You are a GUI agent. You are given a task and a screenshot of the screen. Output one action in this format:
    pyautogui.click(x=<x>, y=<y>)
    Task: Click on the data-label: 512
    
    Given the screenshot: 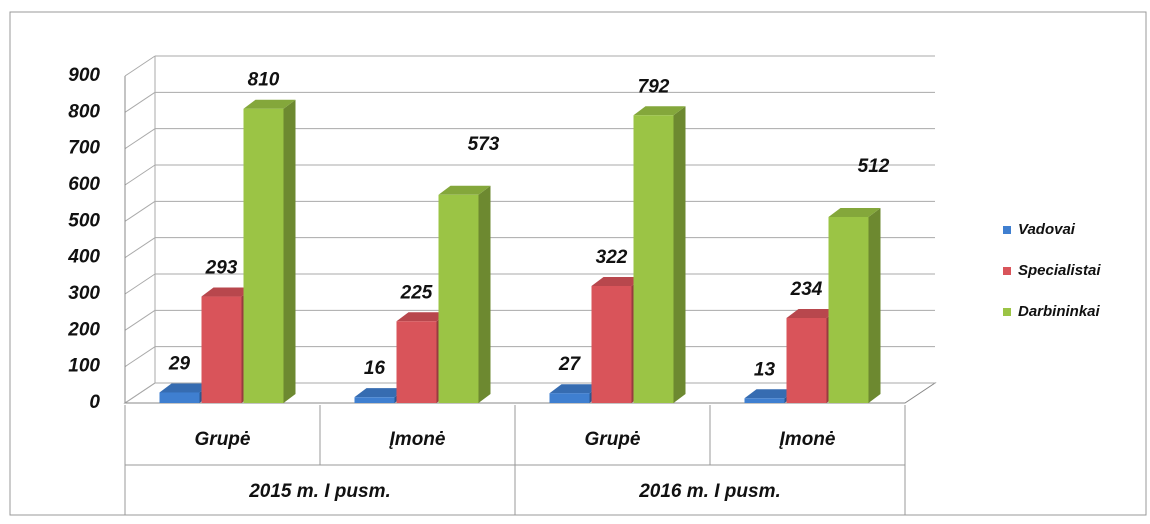 What is the action you would take?
    pyautogui.click(x=874, y=166)
    